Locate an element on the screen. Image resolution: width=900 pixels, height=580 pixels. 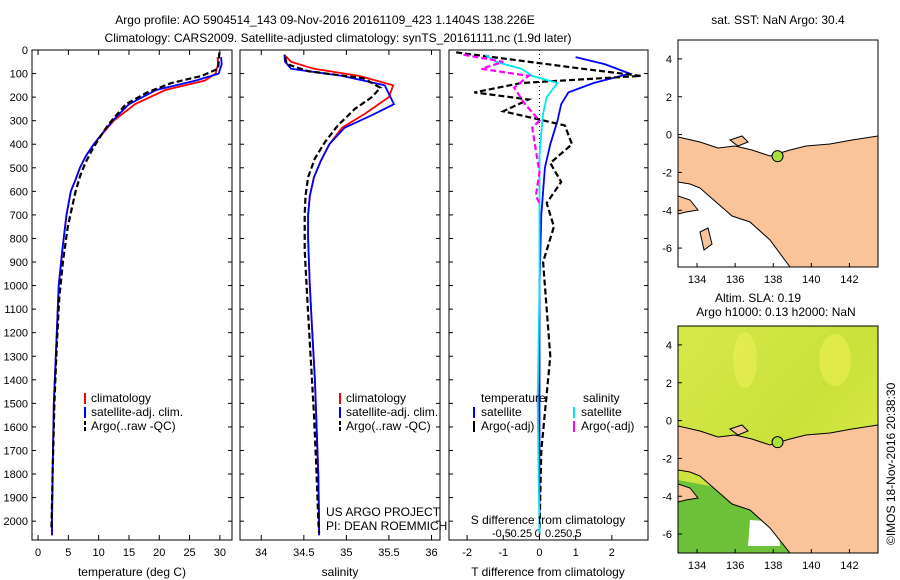
legend-label: Argo(-adj) is located at coordinates (507, 426).